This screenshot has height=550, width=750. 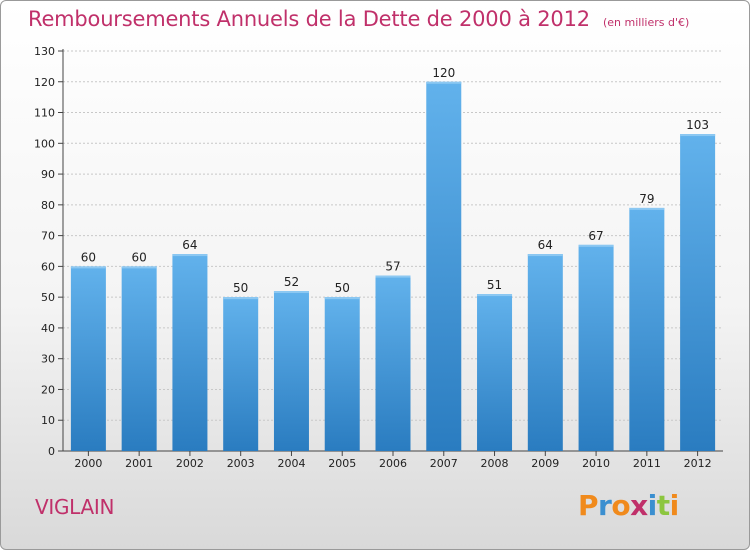 What do you see at coordinates (639, 505) in the screenshot?
I see `logo-letter: x` at bounding box center [639, 505].